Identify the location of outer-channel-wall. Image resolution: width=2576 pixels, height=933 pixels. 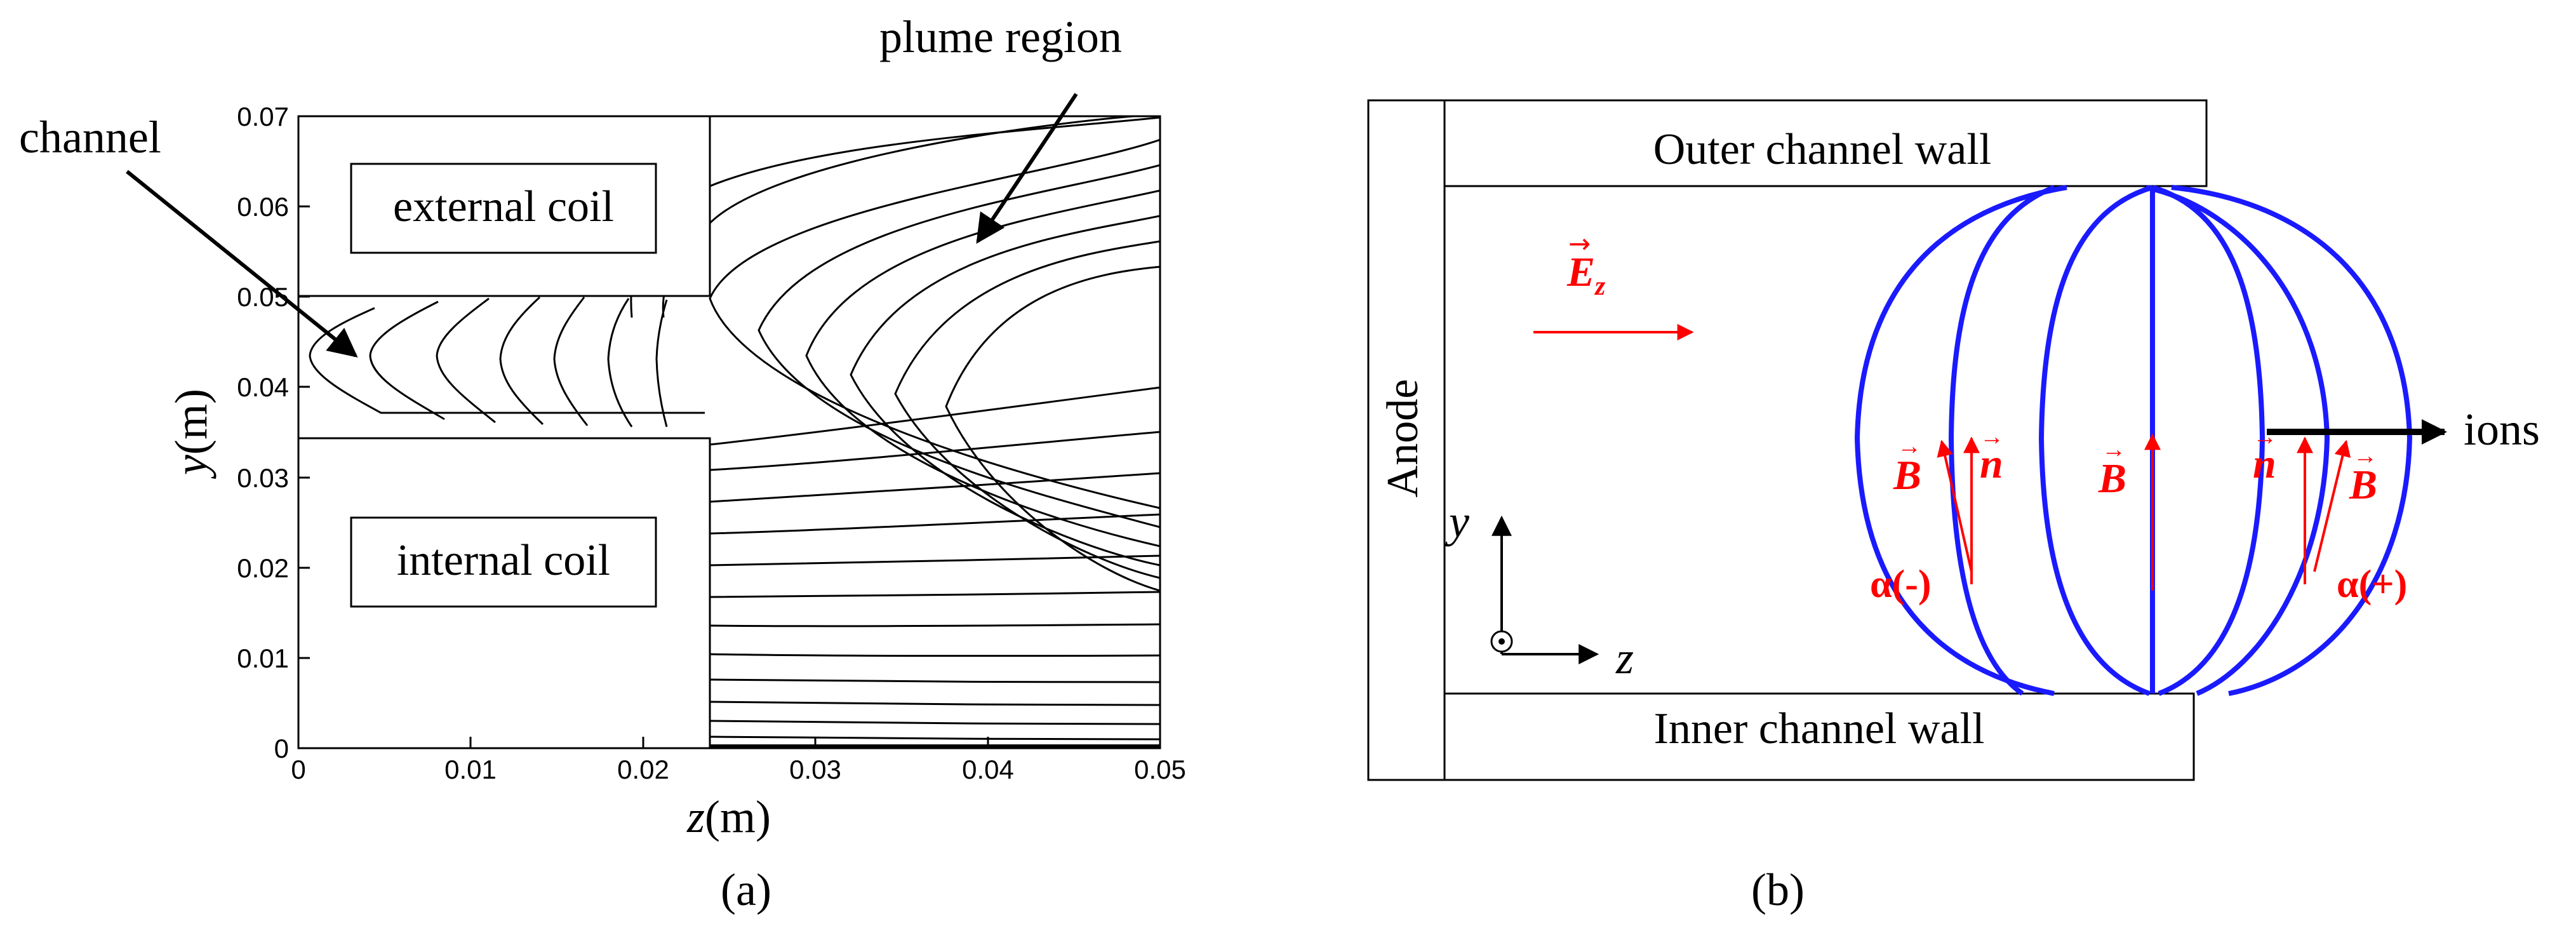
(1825, 143).